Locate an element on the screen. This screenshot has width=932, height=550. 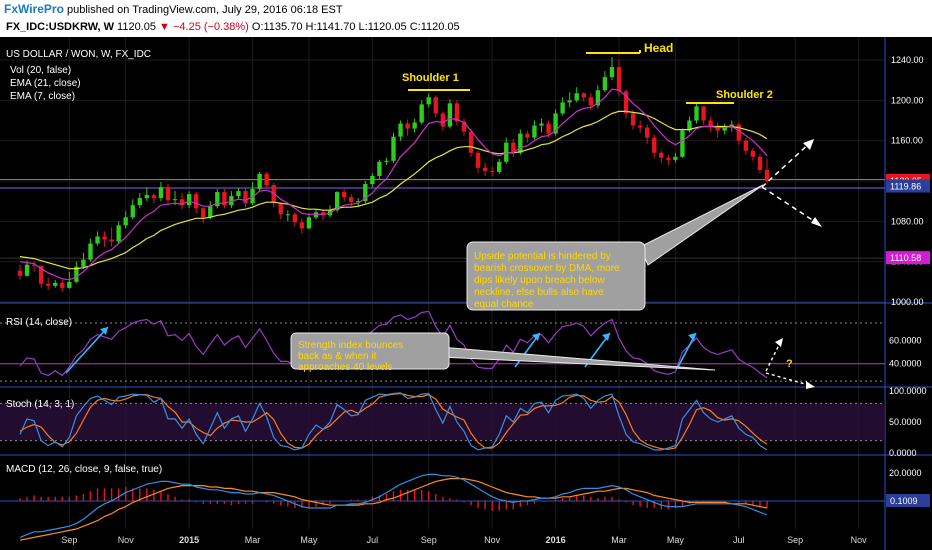
rsi-up-arrowhead is located at coordinates (779, 342).